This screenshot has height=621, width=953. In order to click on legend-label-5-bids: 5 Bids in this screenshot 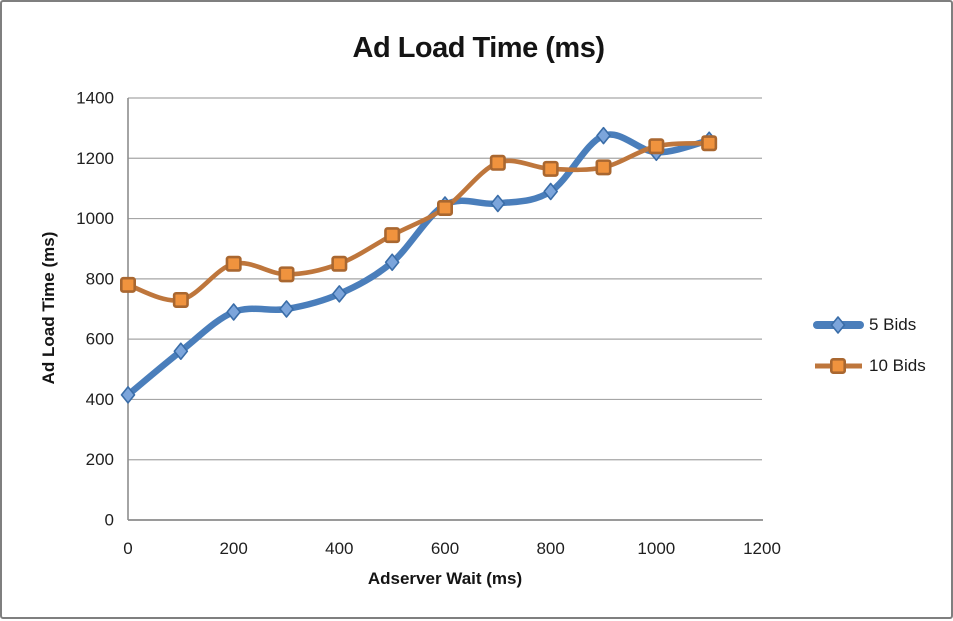, I will do `click(892, 325)`.